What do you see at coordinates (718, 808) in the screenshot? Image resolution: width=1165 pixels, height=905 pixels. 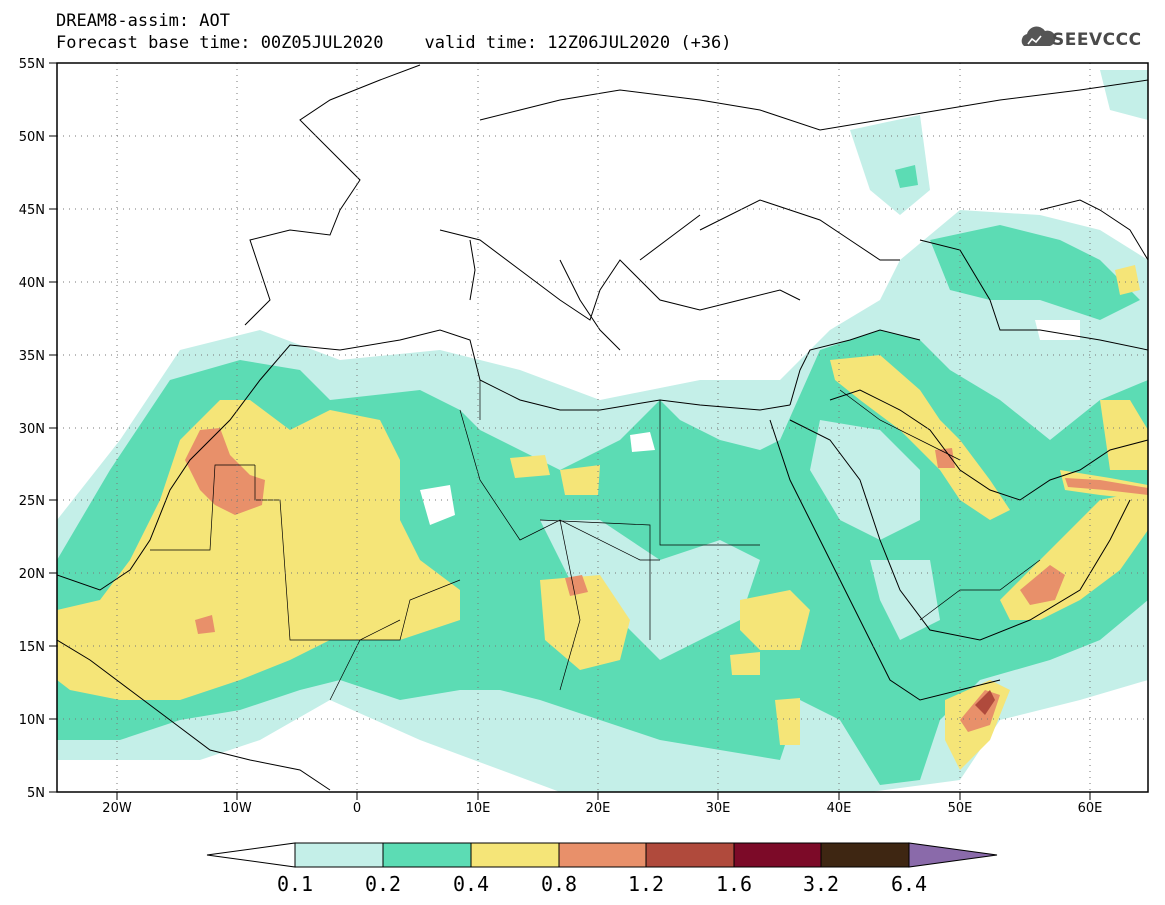 I see `lon-label: 30E` at bounding box center [718, 808].